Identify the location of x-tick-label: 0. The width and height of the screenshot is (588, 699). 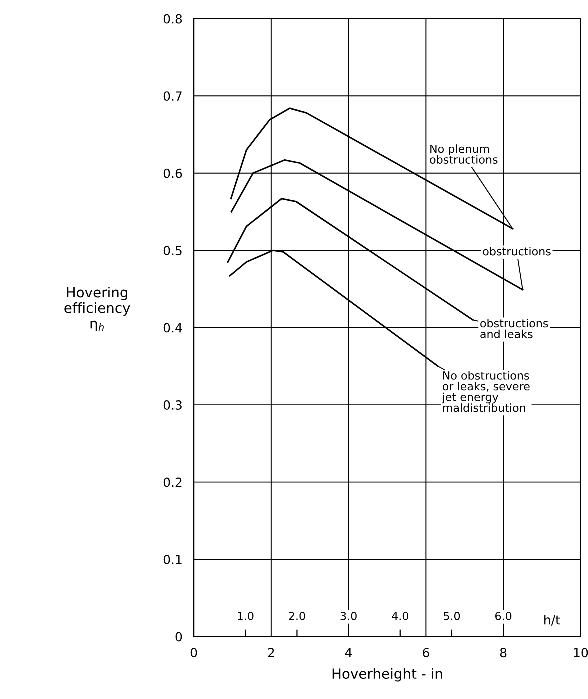
(194, 653).